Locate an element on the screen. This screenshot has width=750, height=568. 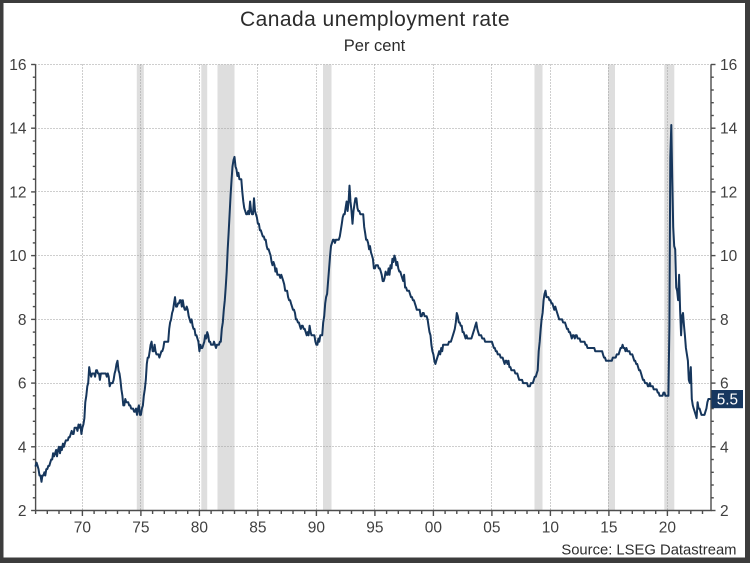
svg-text: Per cent is located at coordinates (375, 46).